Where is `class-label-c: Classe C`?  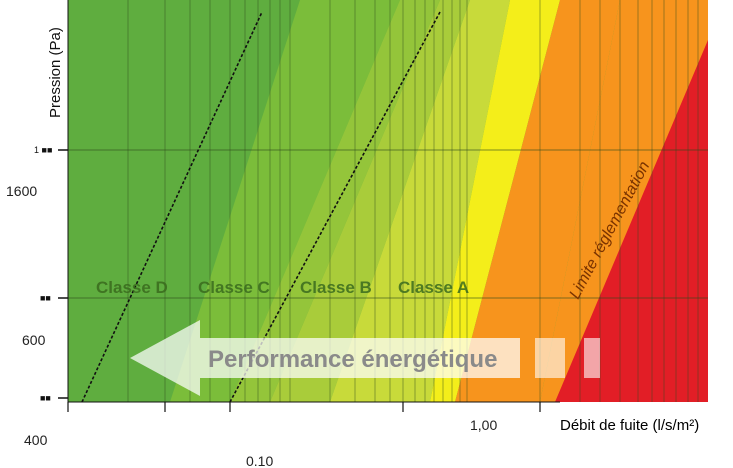
class-label-c: Classe C is located at coordinates (234, 287).